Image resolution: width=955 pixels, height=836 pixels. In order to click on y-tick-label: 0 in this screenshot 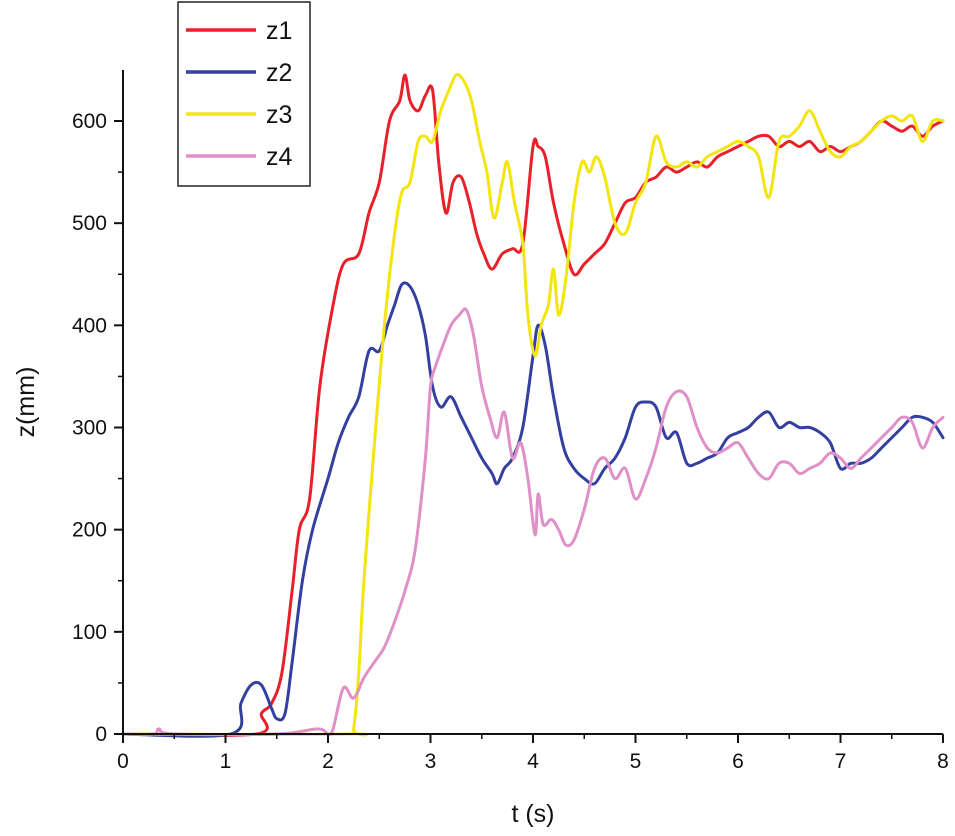, I will do `click(101, 734)`.